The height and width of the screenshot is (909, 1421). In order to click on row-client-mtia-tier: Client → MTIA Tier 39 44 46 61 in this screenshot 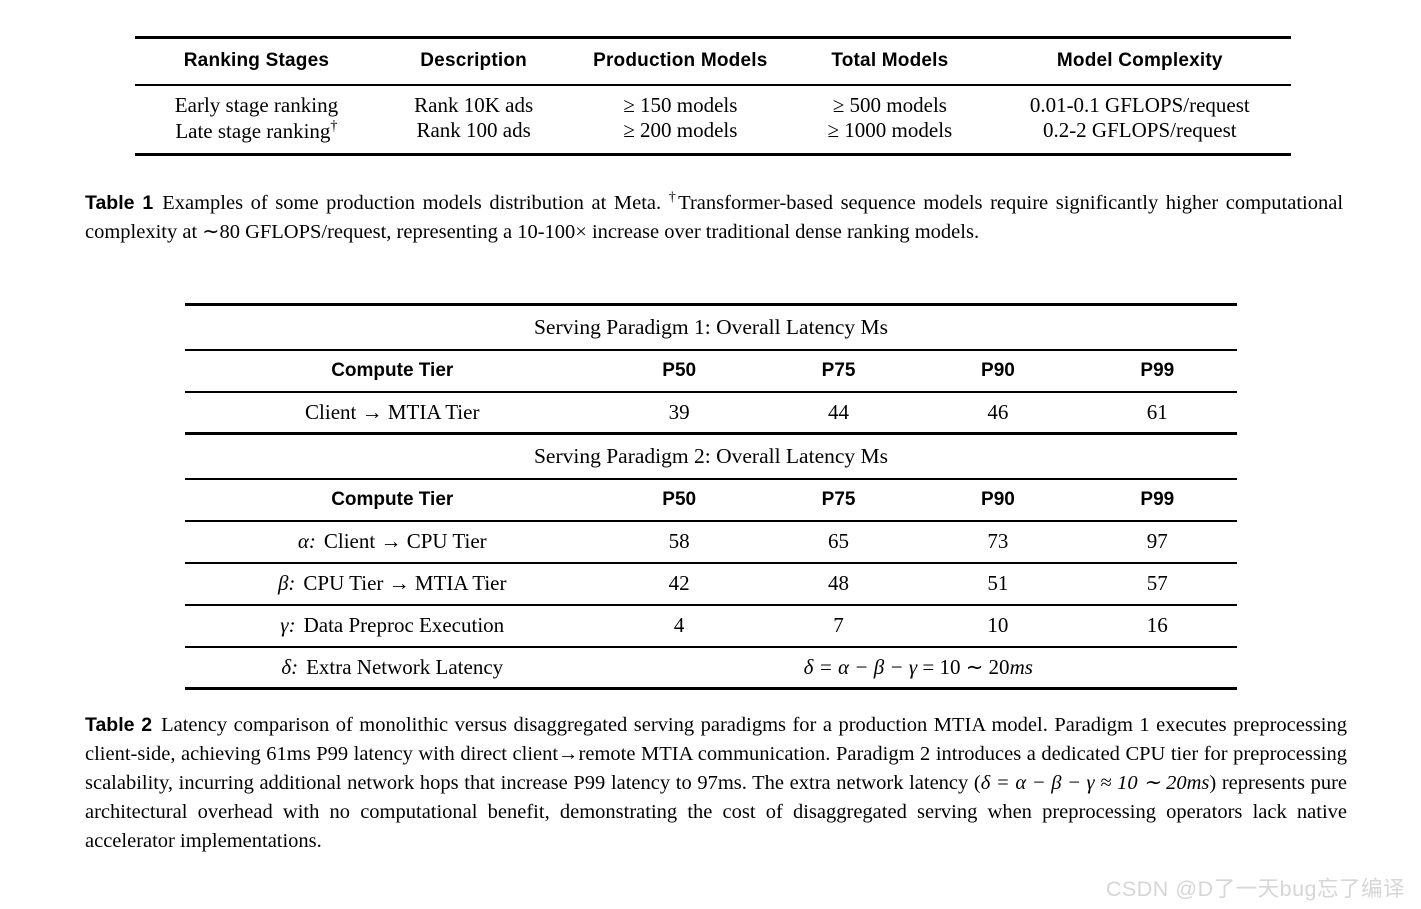, I will do `click(711, 413)`.